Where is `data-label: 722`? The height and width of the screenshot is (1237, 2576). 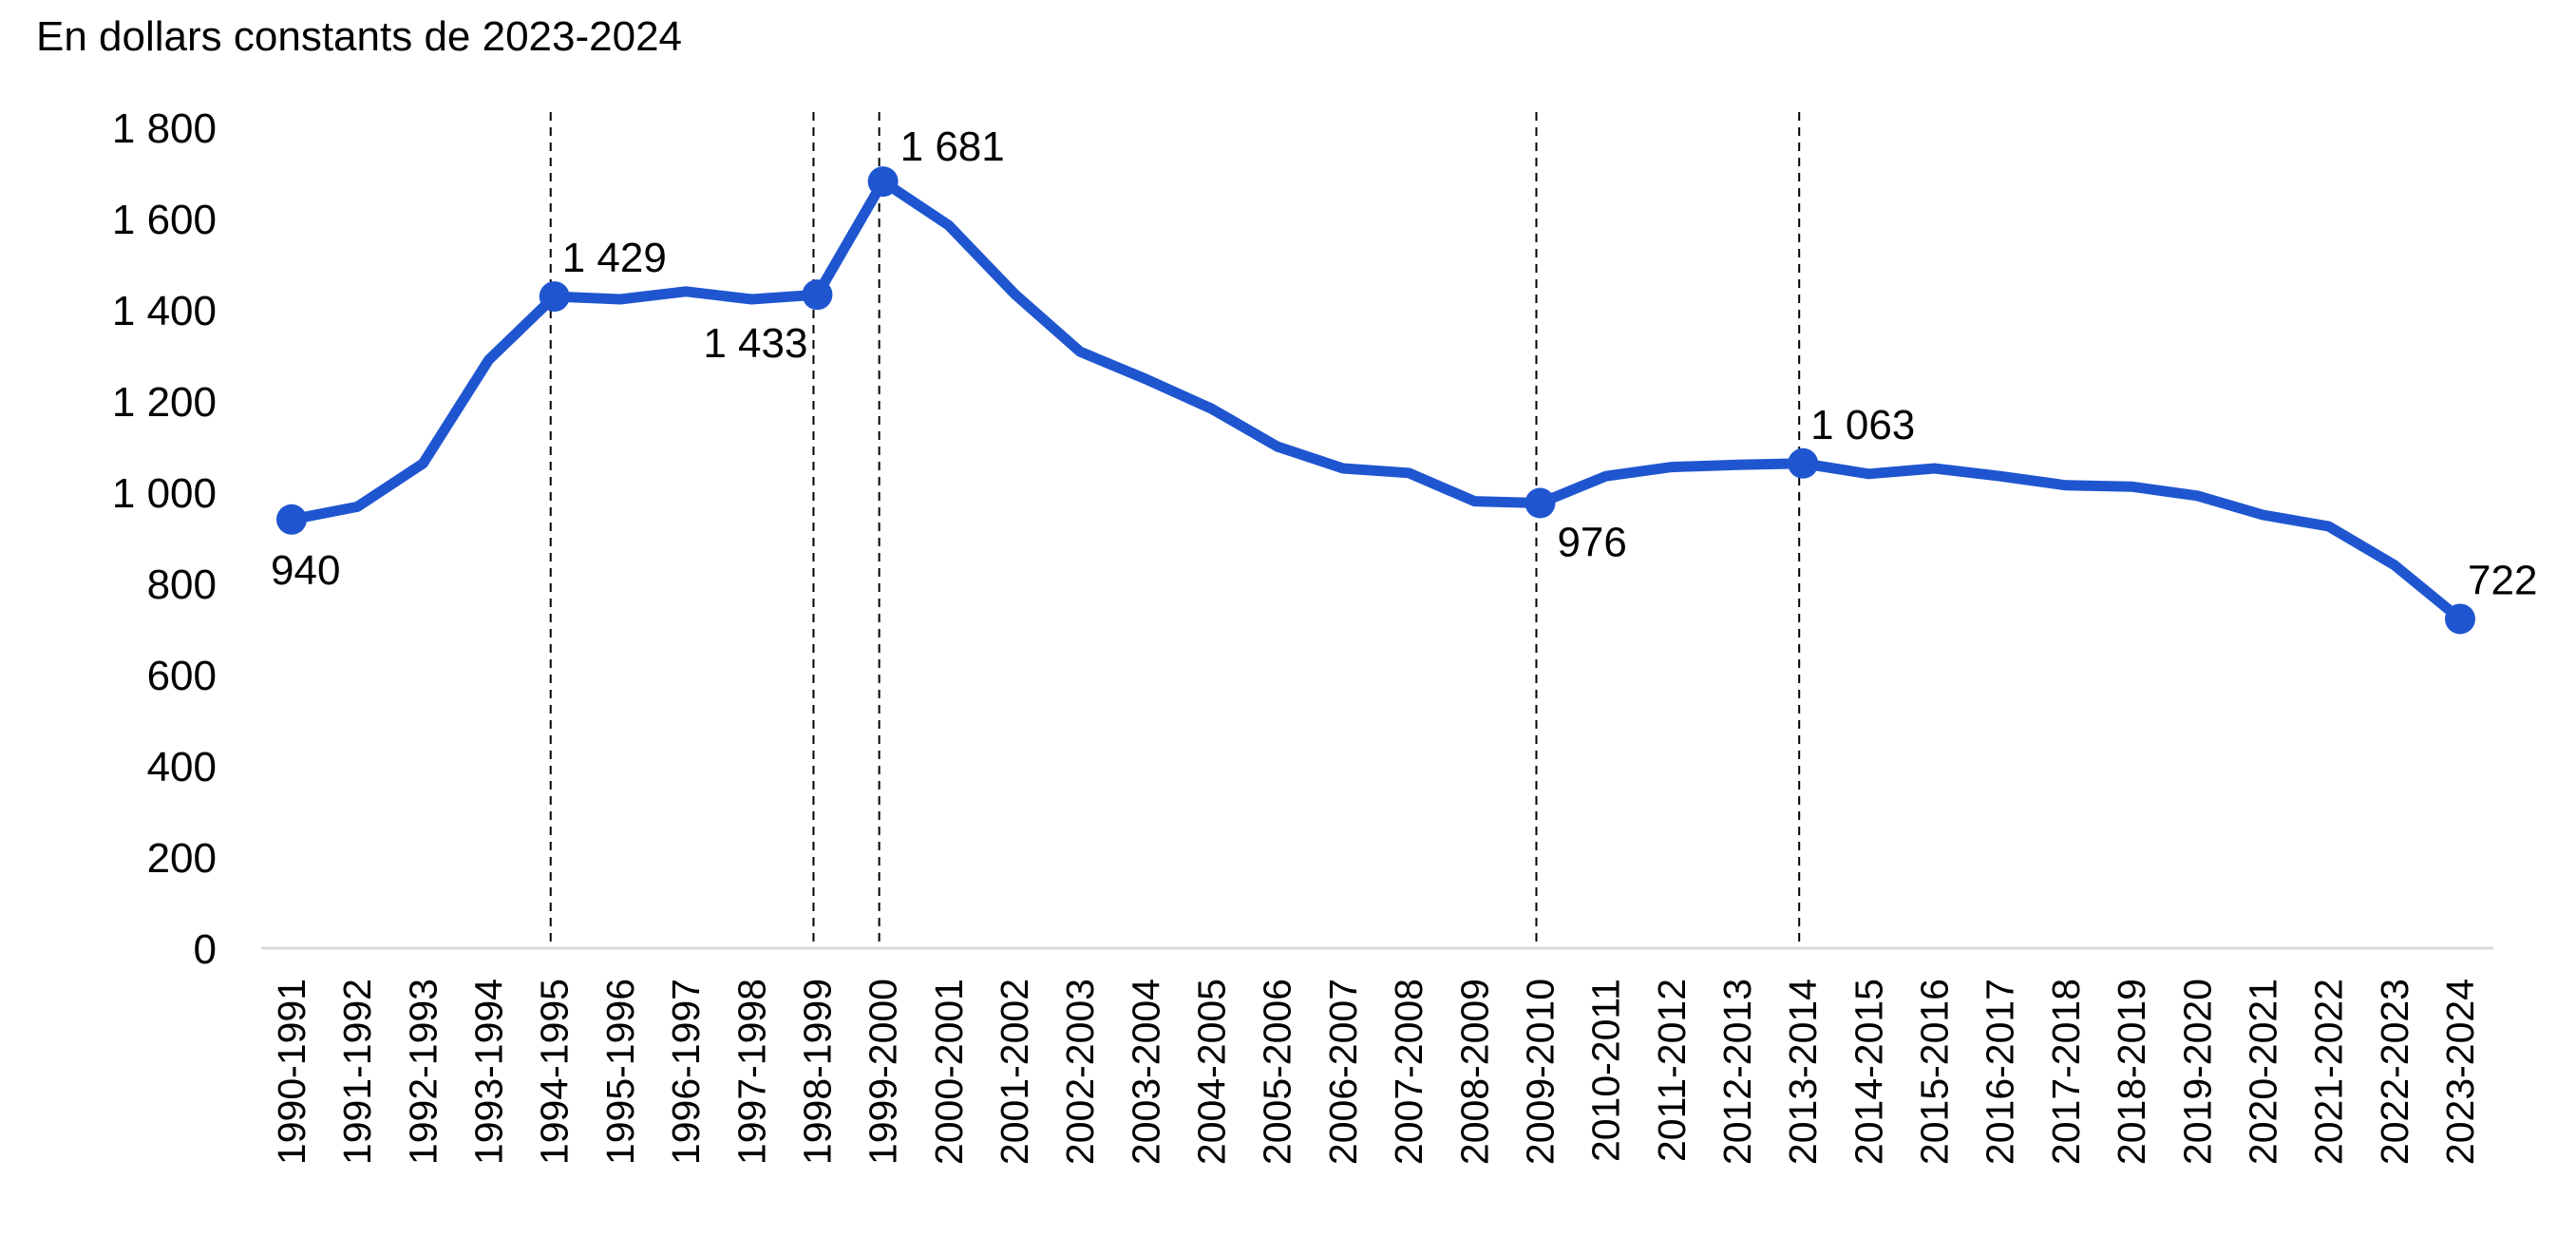
data-label: 722 is located at coordinates (2502, 580).